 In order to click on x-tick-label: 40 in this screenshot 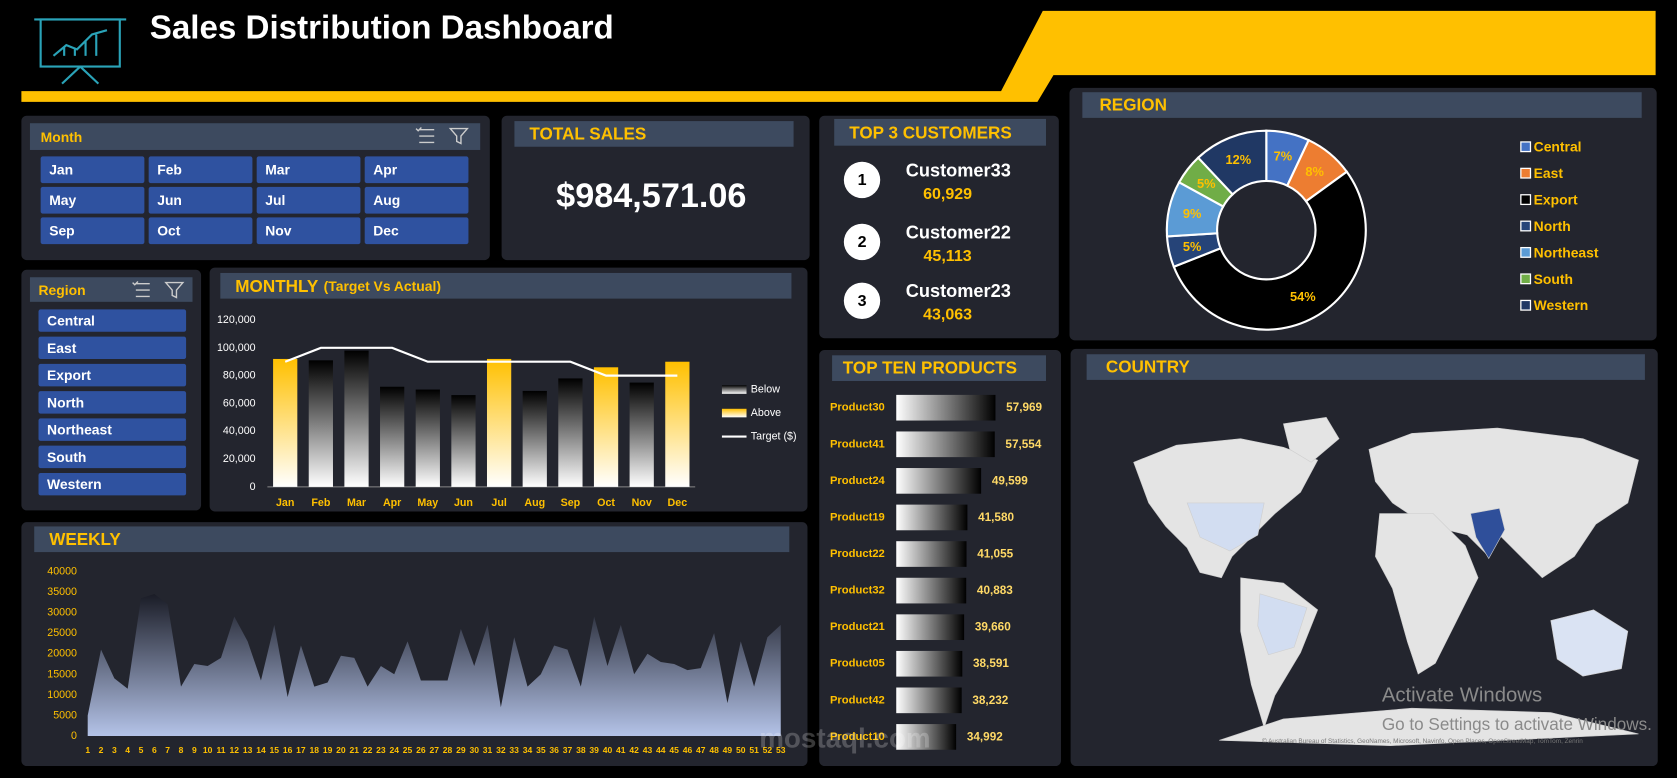, I will do `click(608, 750)`.